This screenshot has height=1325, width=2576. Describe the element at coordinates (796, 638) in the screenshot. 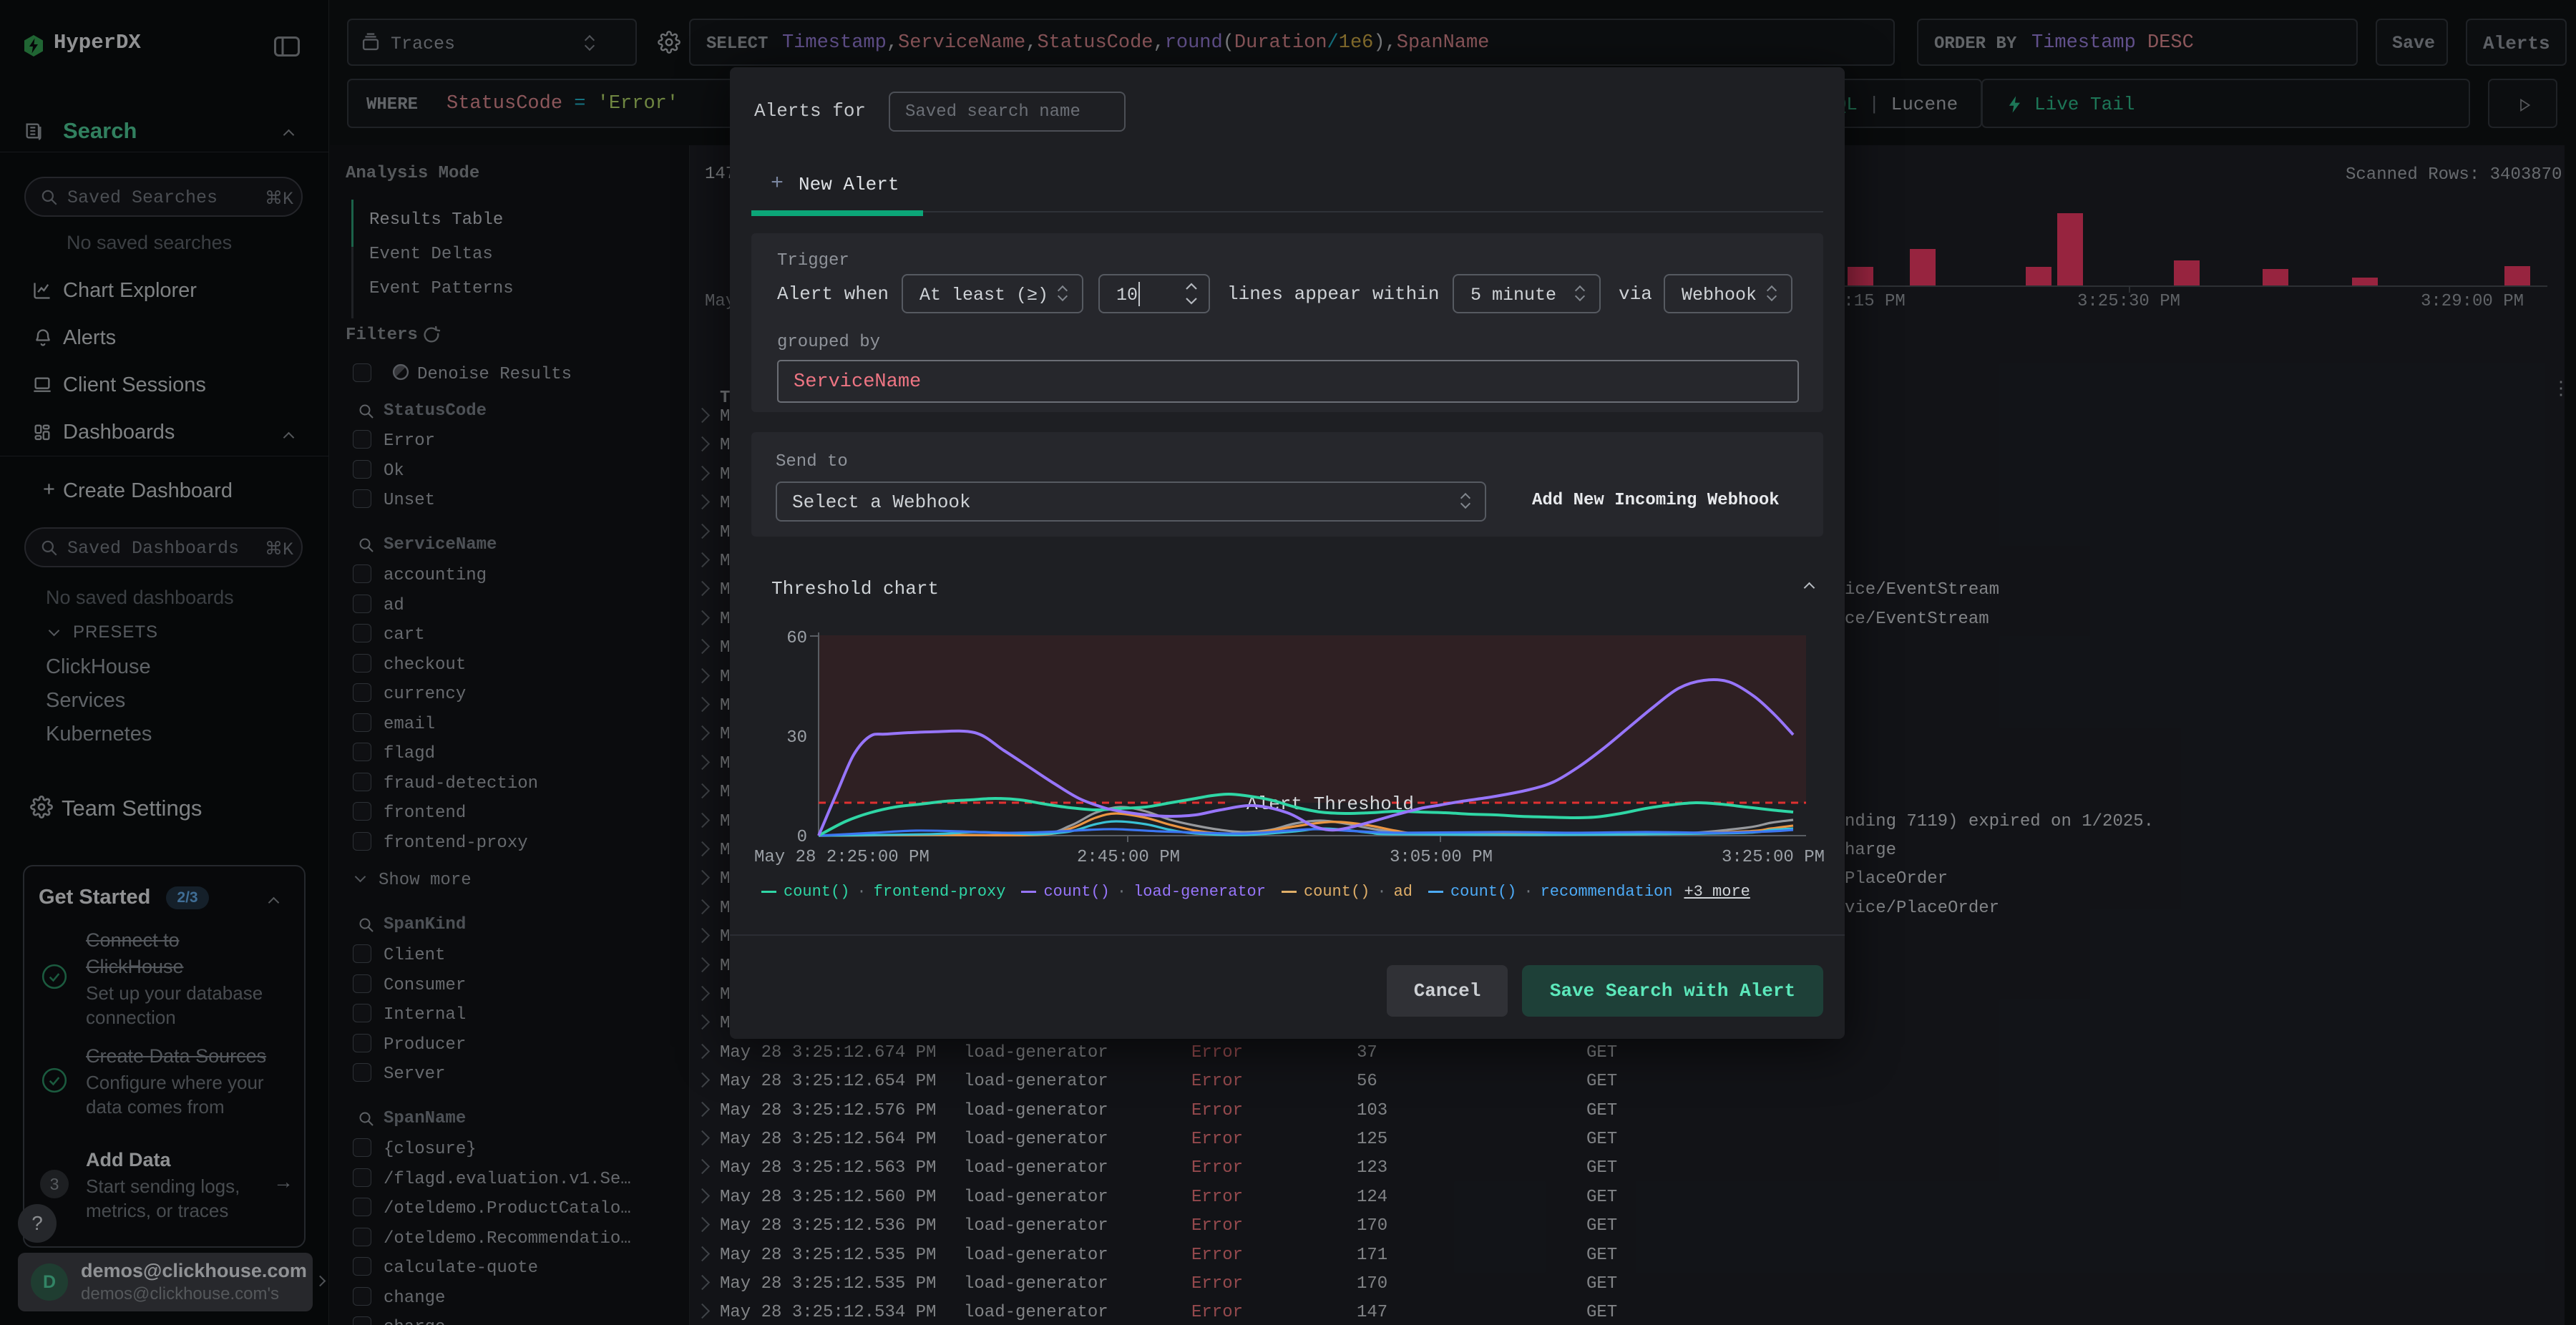

I see `svg-text: 60` at that location.